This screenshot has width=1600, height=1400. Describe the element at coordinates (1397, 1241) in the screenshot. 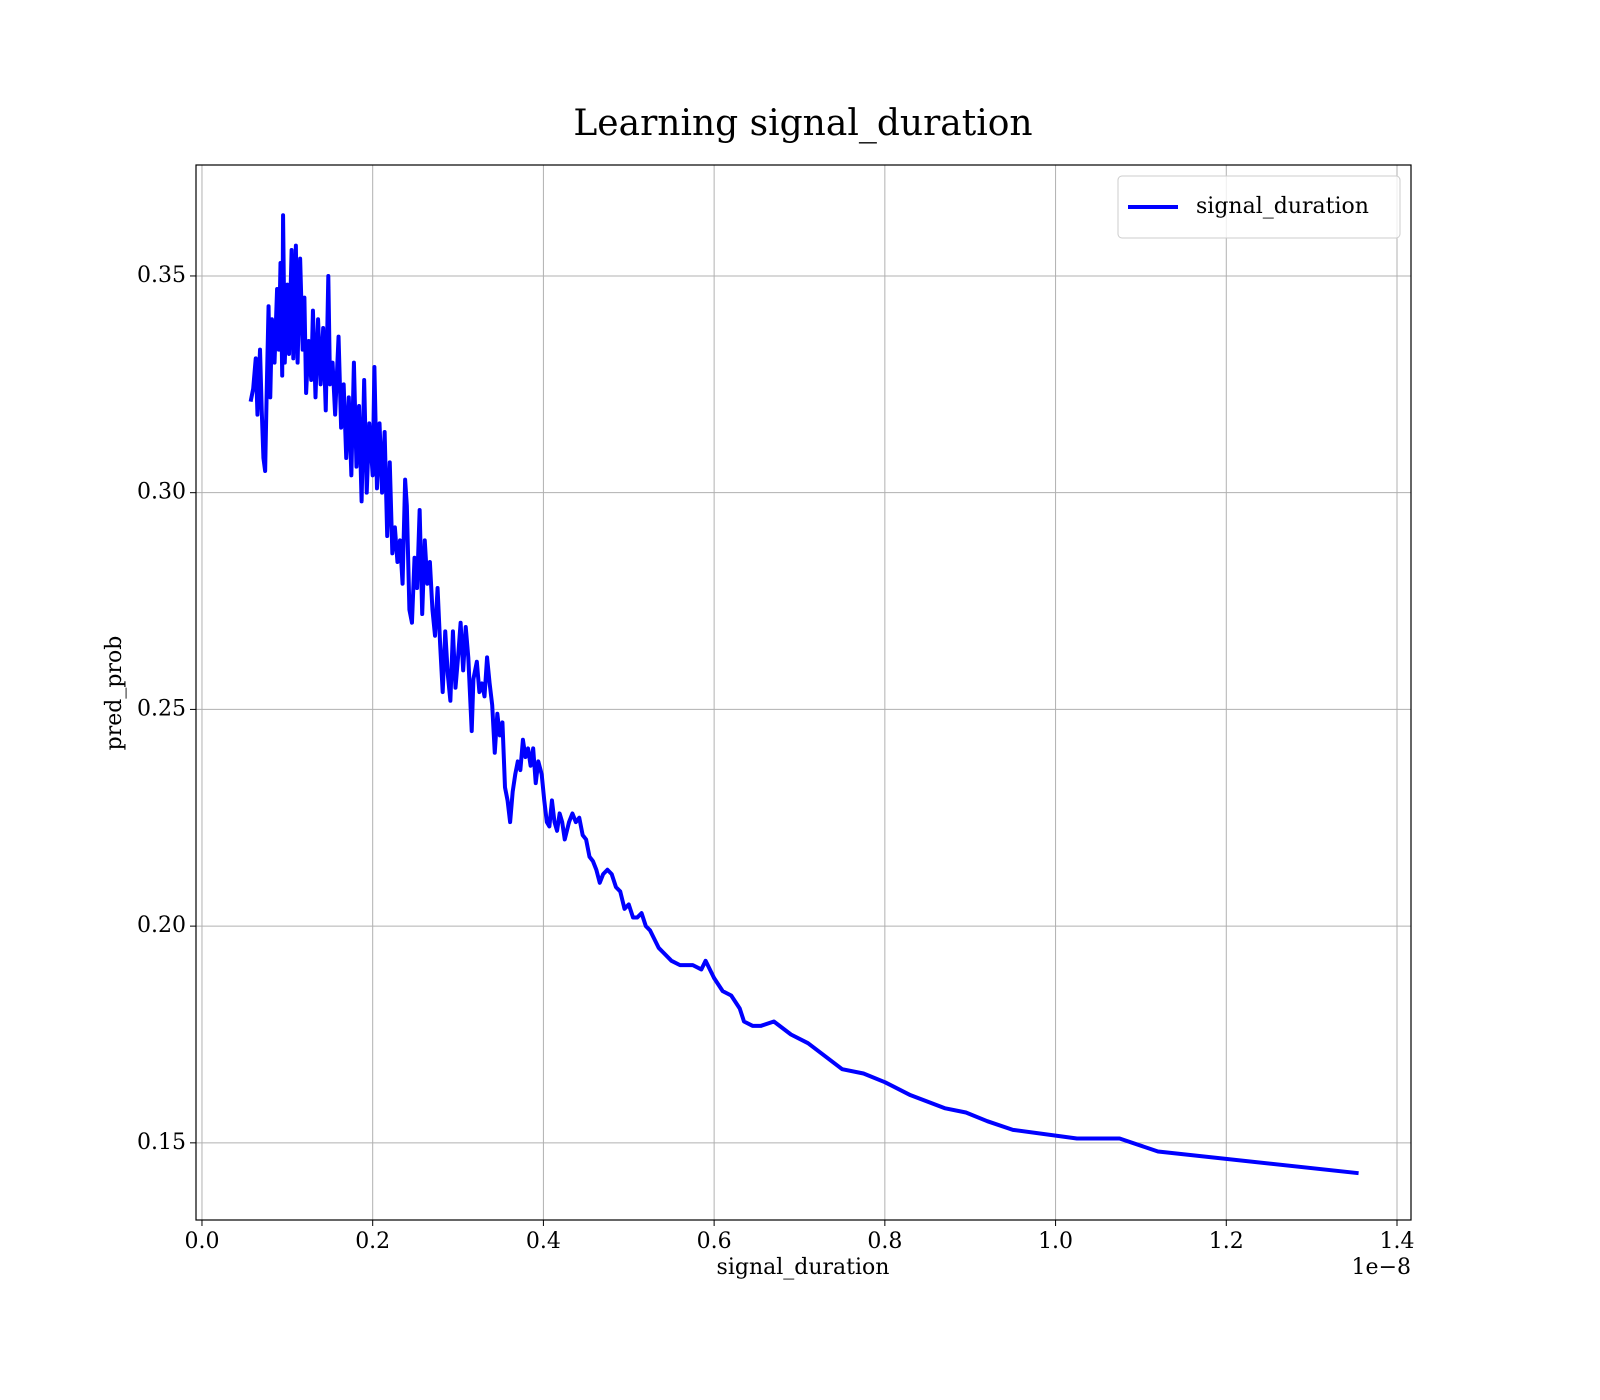

I see `x-tick-label: 1.4` at that location.